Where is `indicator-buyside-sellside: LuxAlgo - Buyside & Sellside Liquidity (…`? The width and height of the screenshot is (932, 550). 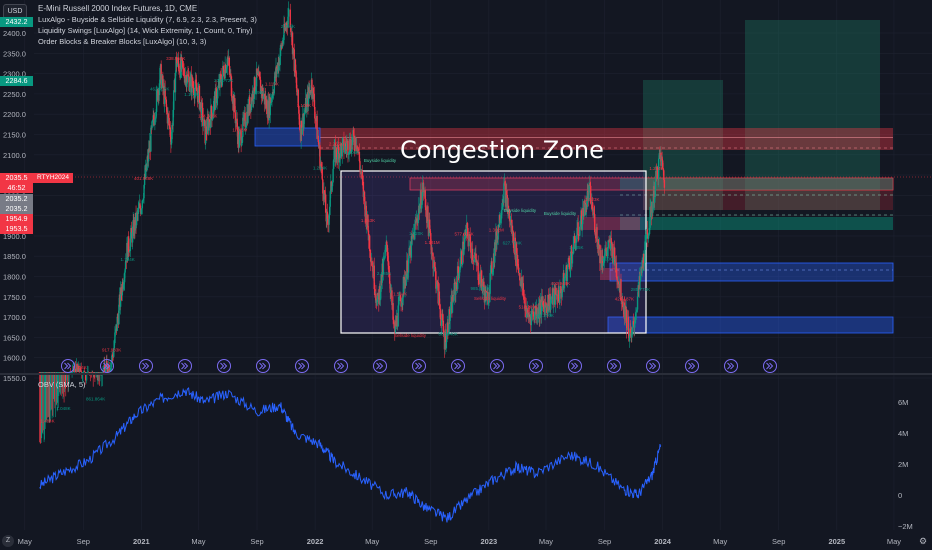
indicator-buyside-sellside: LuxAlgo - Buyside & Sellside Liquidity (… is located at coordinates (147, 19).